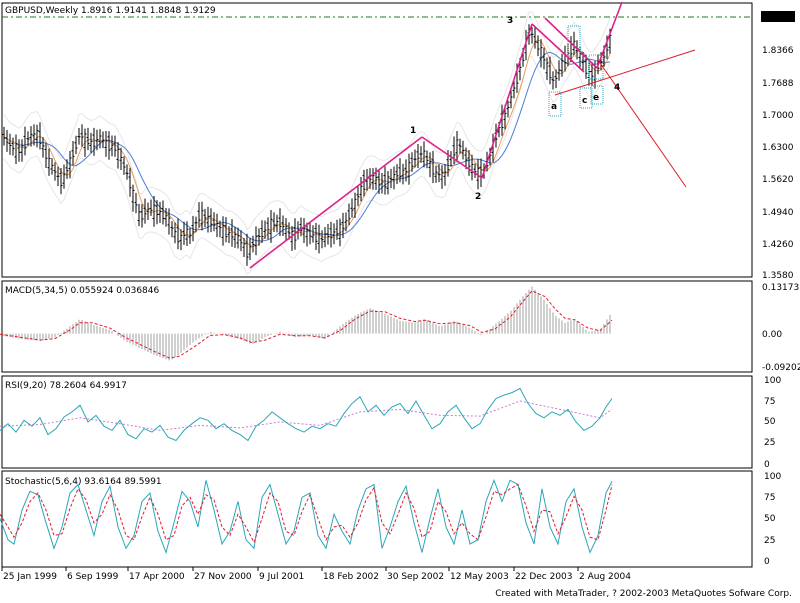 Image resolution: width=800 pixels, height=603 pixels. Describe the element at coordinates (770, 519) in the screenshot. I see `stochastic-y-tick: 50` at that location.